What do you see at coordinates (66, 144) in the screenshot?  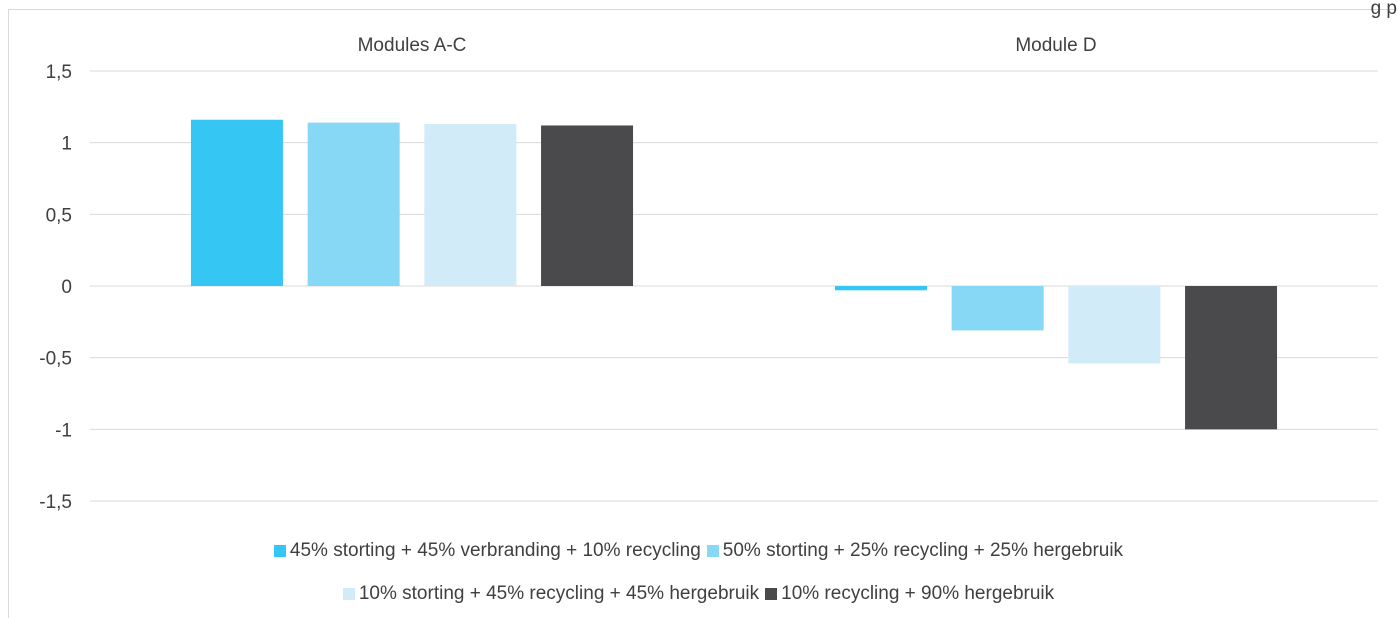 I see `y-tick-label: 1` at bounding box center [66, 144].